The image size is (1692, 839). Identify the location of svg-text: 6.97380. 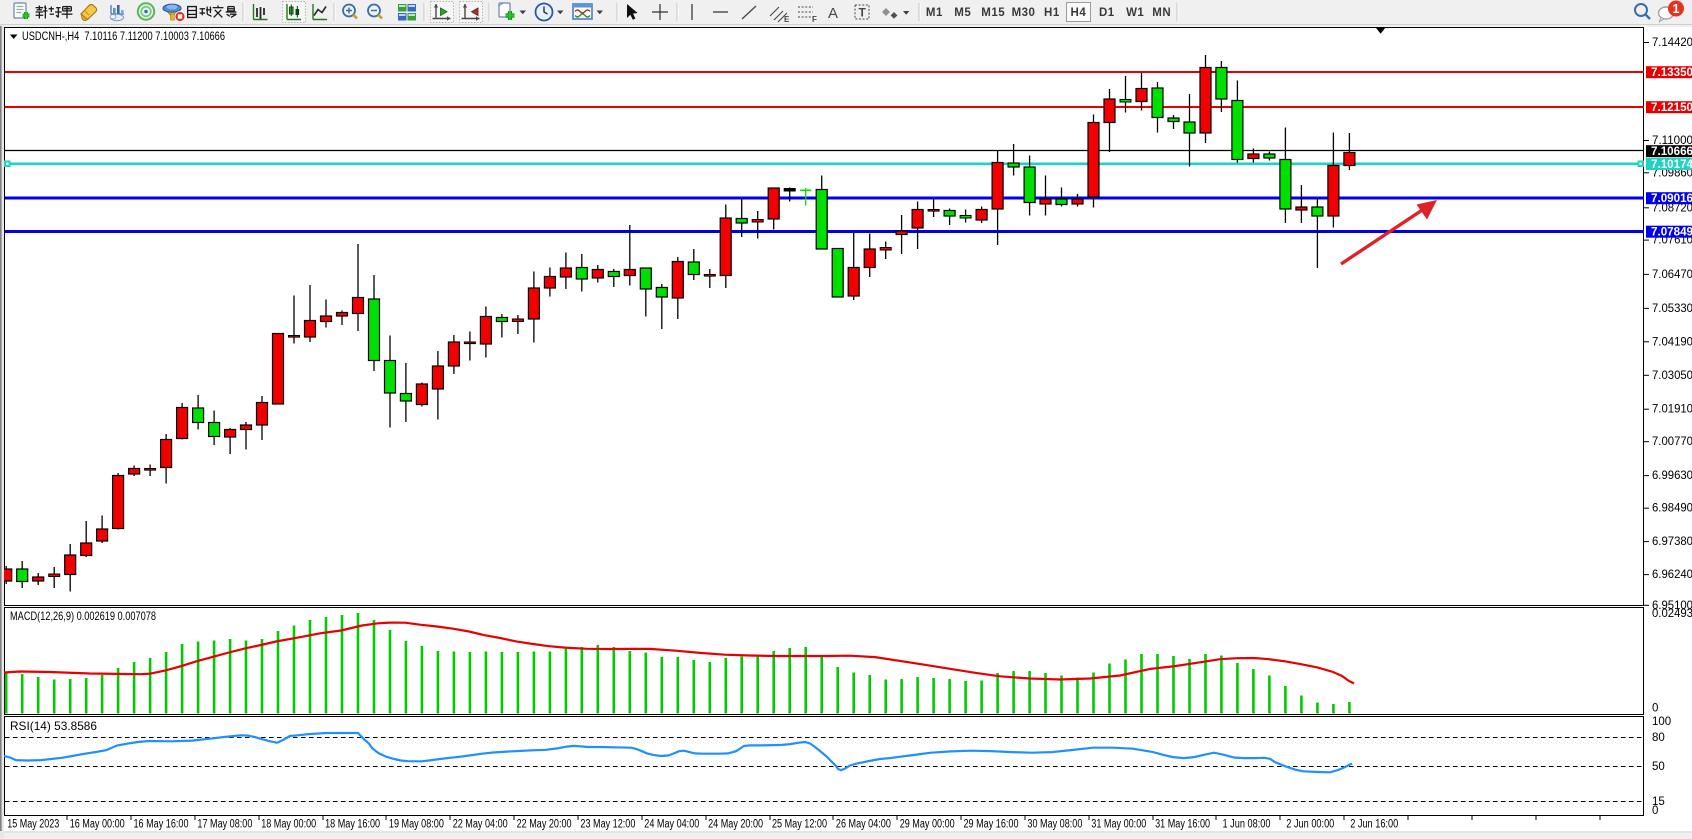
(1672, 542).